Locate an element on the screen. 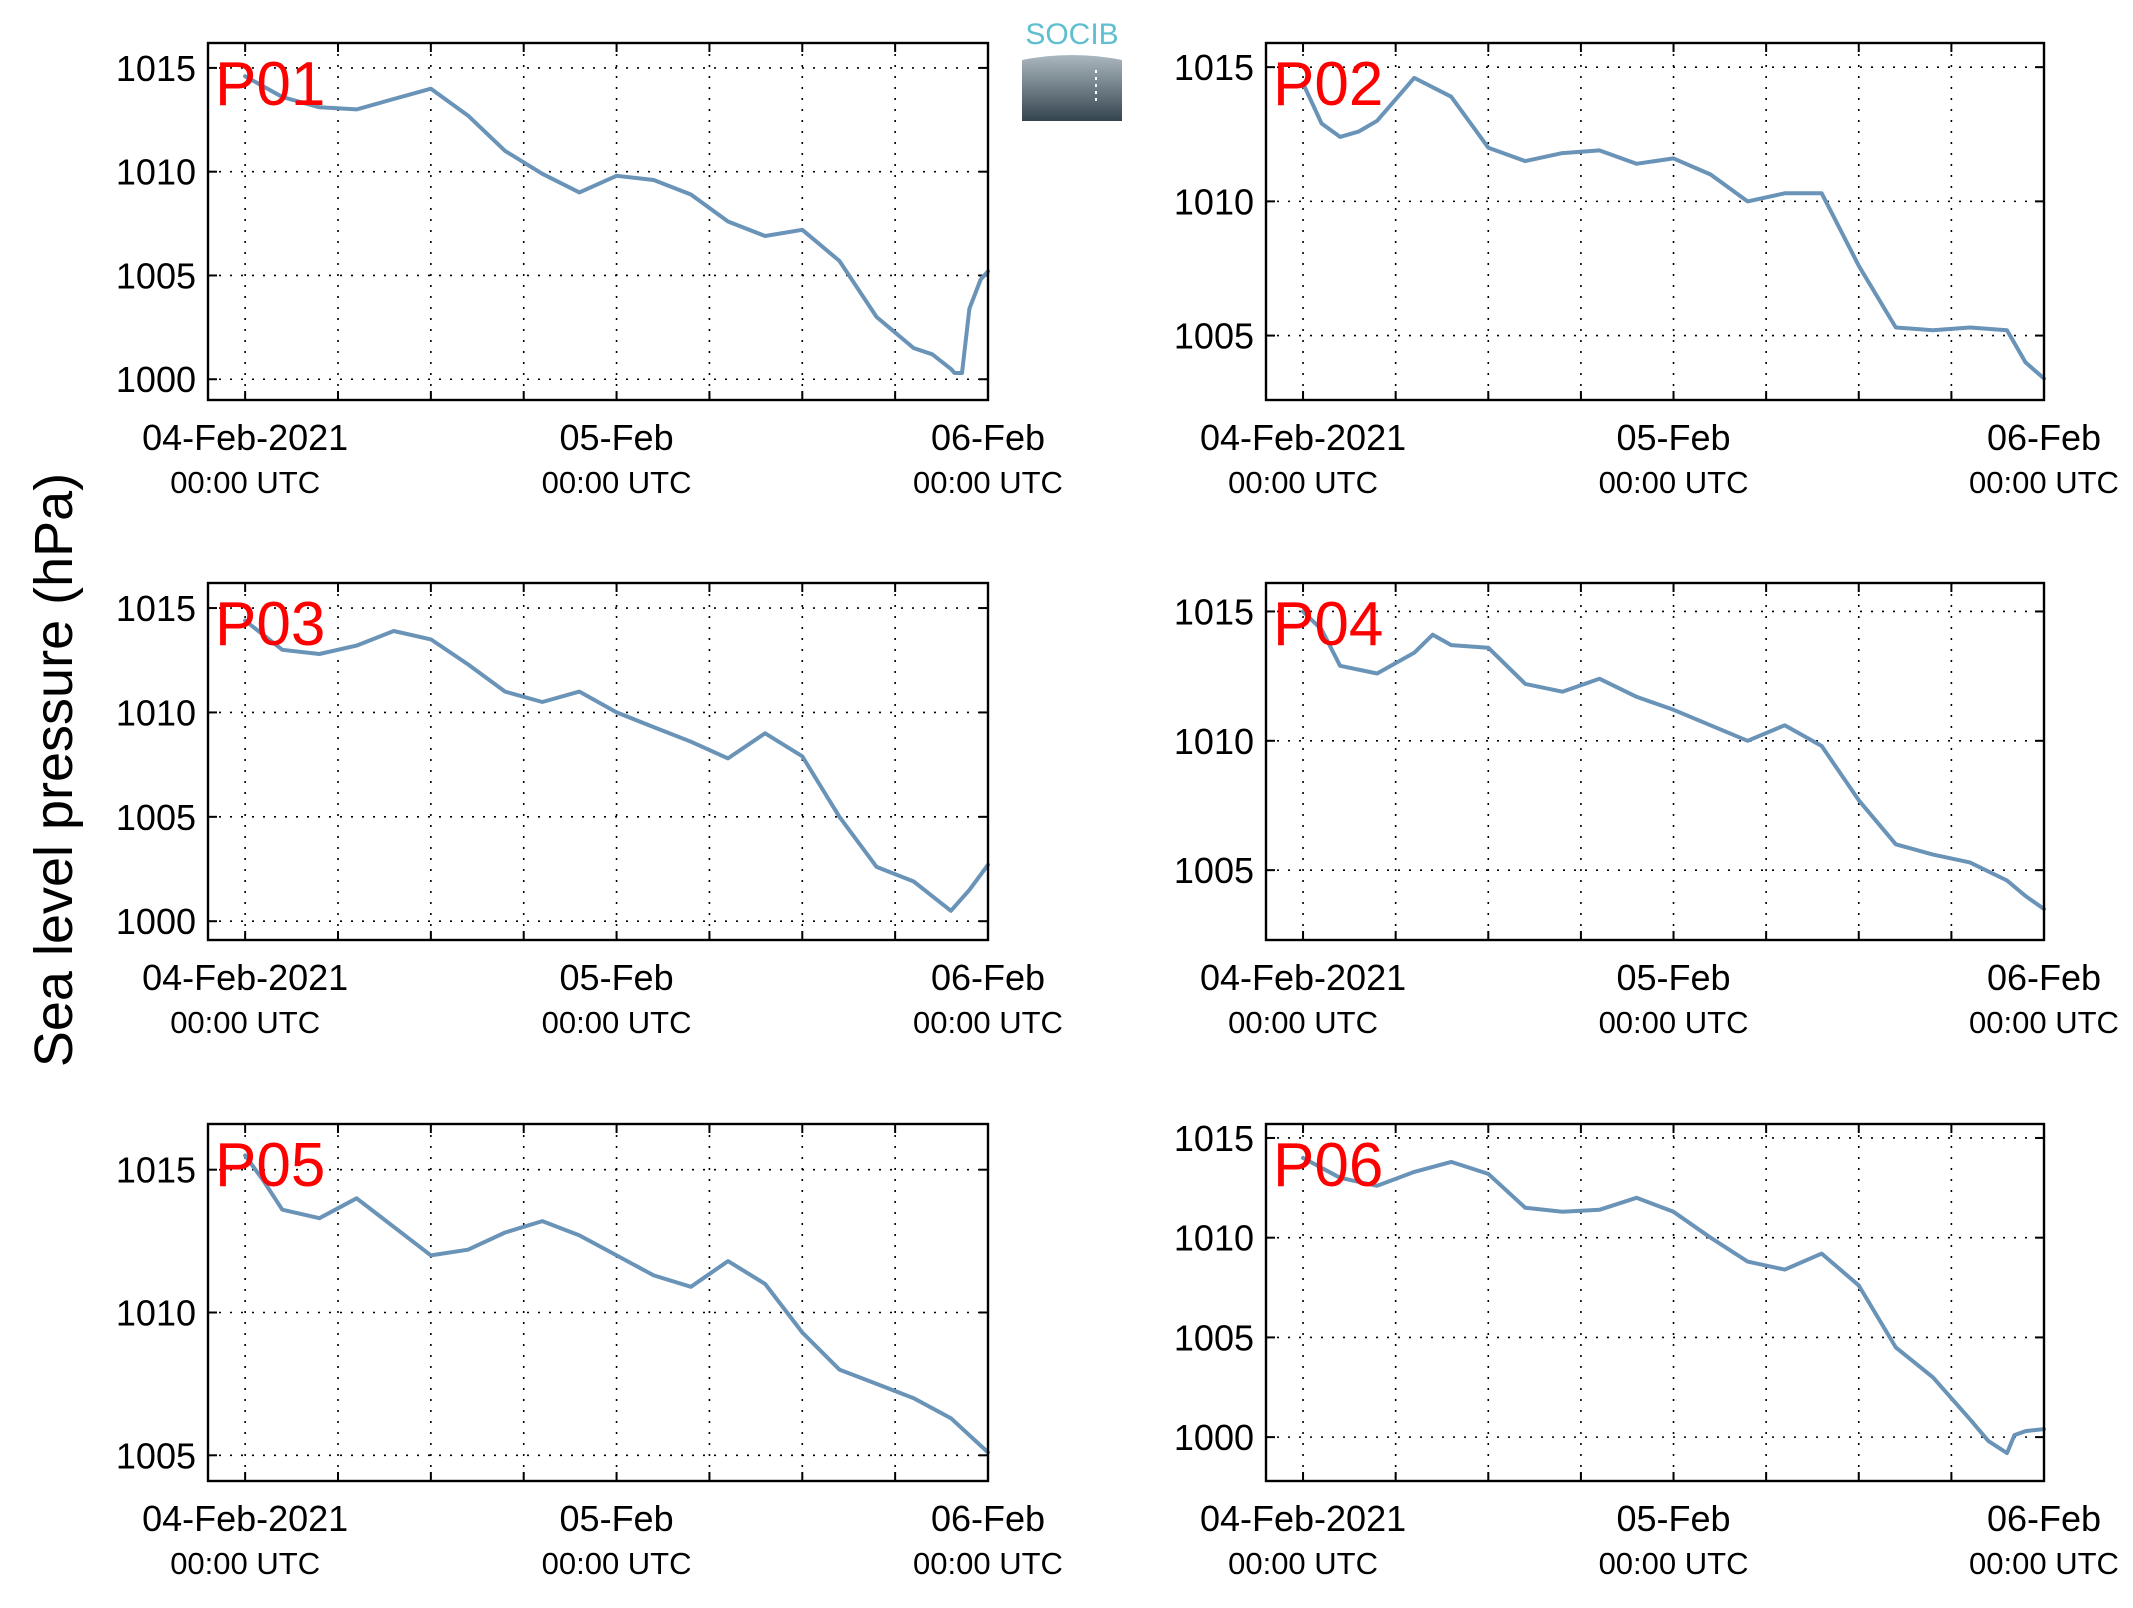 The image size is (2133, 1608). panel-label: P03 is located at coordinates (270, 624).